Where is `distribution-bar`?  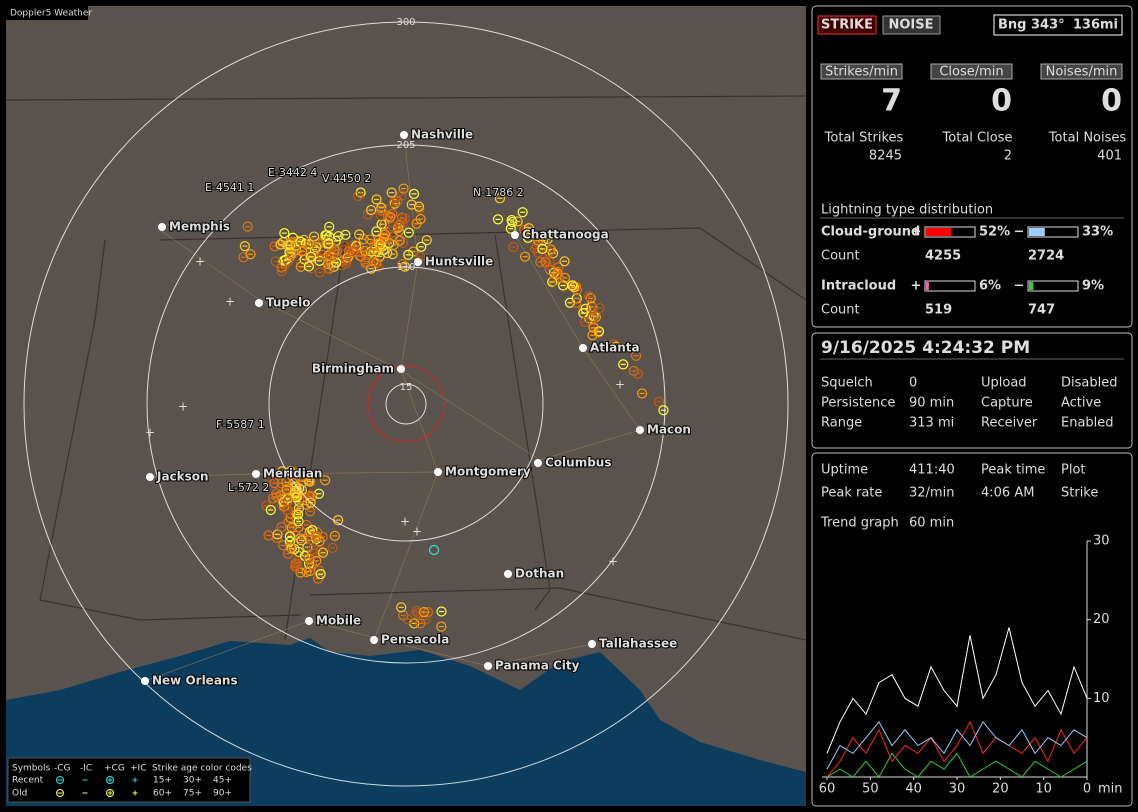
distribution-bar is located at coordinates (1037, 232).